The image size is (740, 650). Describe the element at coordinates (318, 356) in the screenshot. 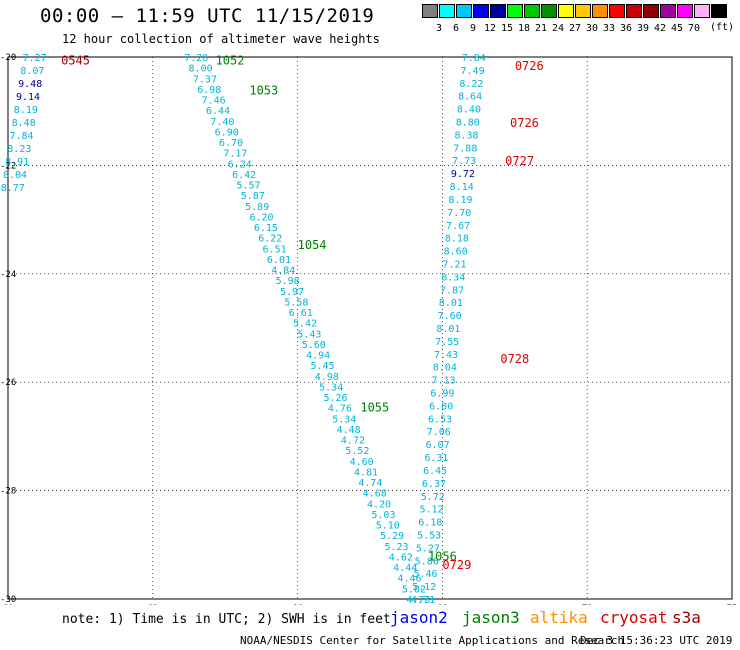

I see `swh-value-label: 4.94` at that location.